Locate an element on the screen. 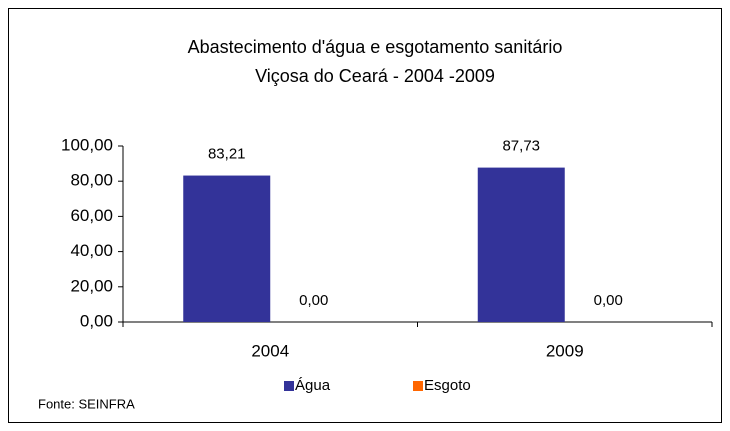  legend-label: Água is located at coordinates (313, 385).